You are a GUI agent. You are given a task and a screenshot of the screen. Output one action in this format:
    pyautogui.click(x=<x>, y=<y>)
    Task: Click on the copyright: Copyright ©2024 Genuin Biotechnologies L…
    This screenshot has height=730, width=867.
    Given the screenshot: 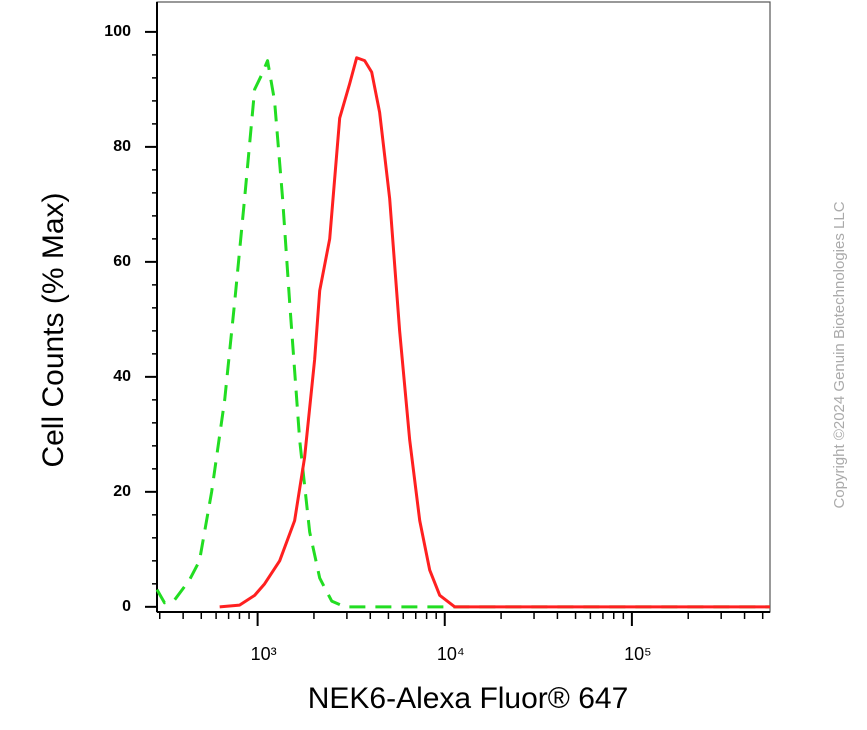 What is the action you would take?
    pyautogui.click(x=839, y=354)
    